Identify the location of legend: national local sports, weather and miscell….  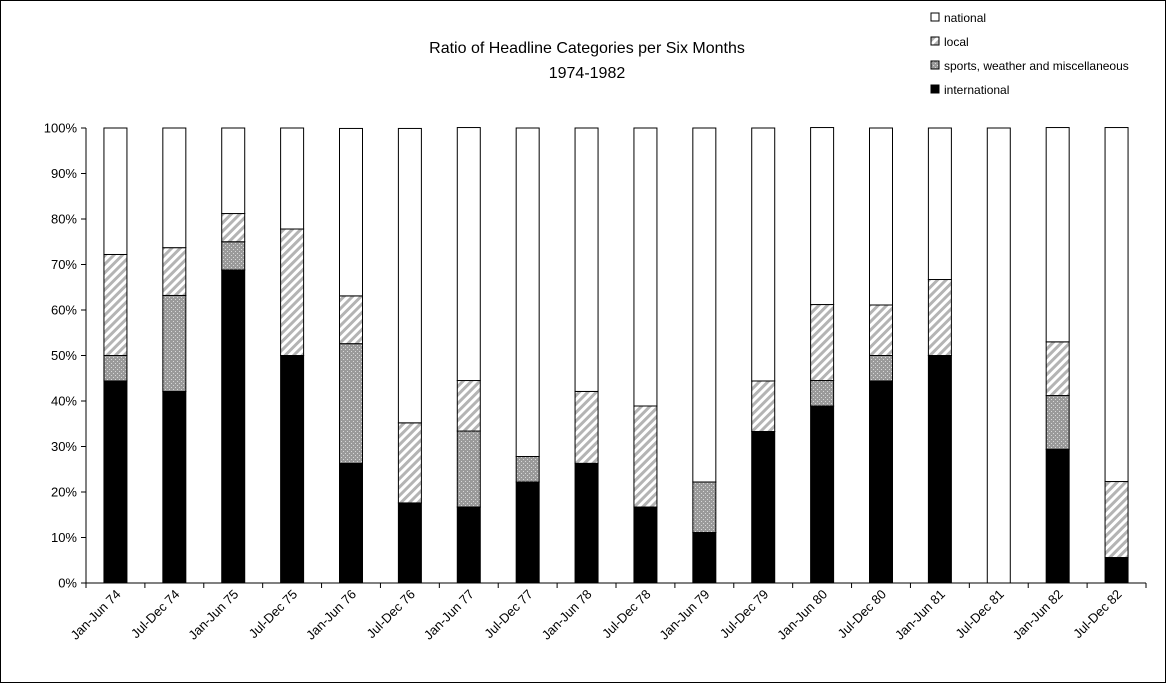
(1029, 54).